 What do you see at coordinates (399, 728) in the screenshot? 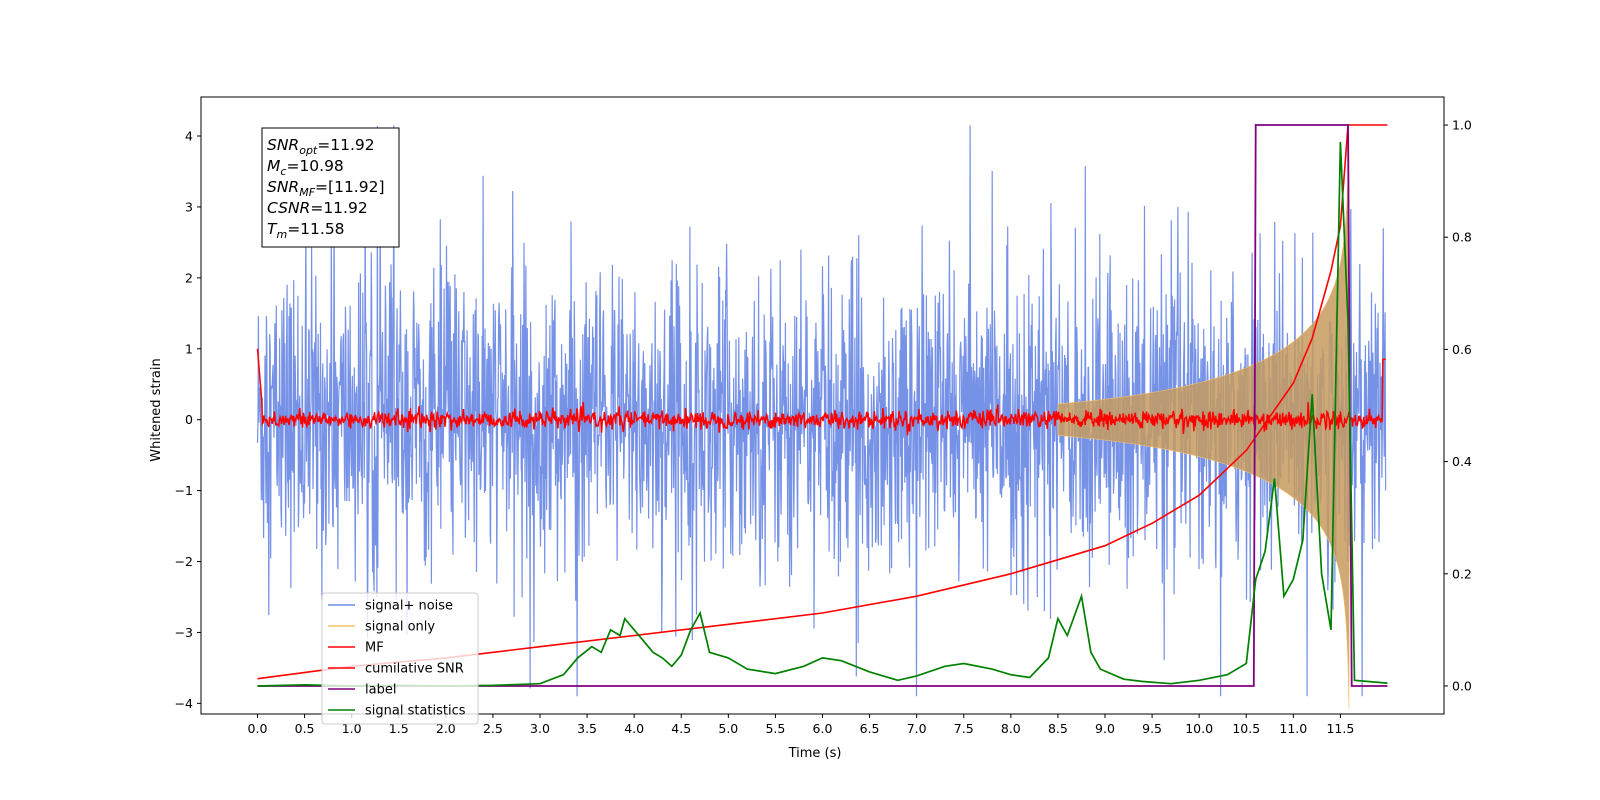
I see `x-tick-label: 1.5` at bounding box center [399, 728].